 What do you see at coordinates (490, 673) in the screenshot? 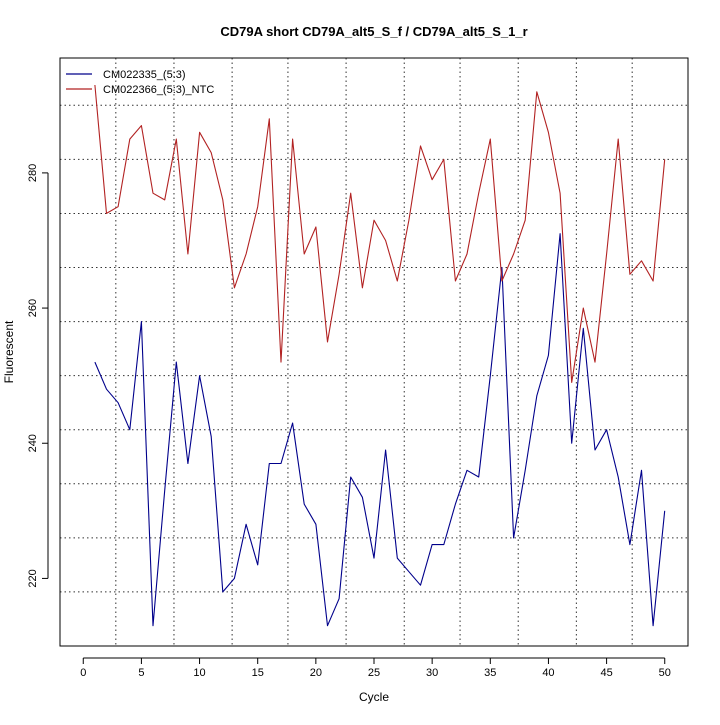
I see `x-tick-label: 35` at bounding box center [490, 673].